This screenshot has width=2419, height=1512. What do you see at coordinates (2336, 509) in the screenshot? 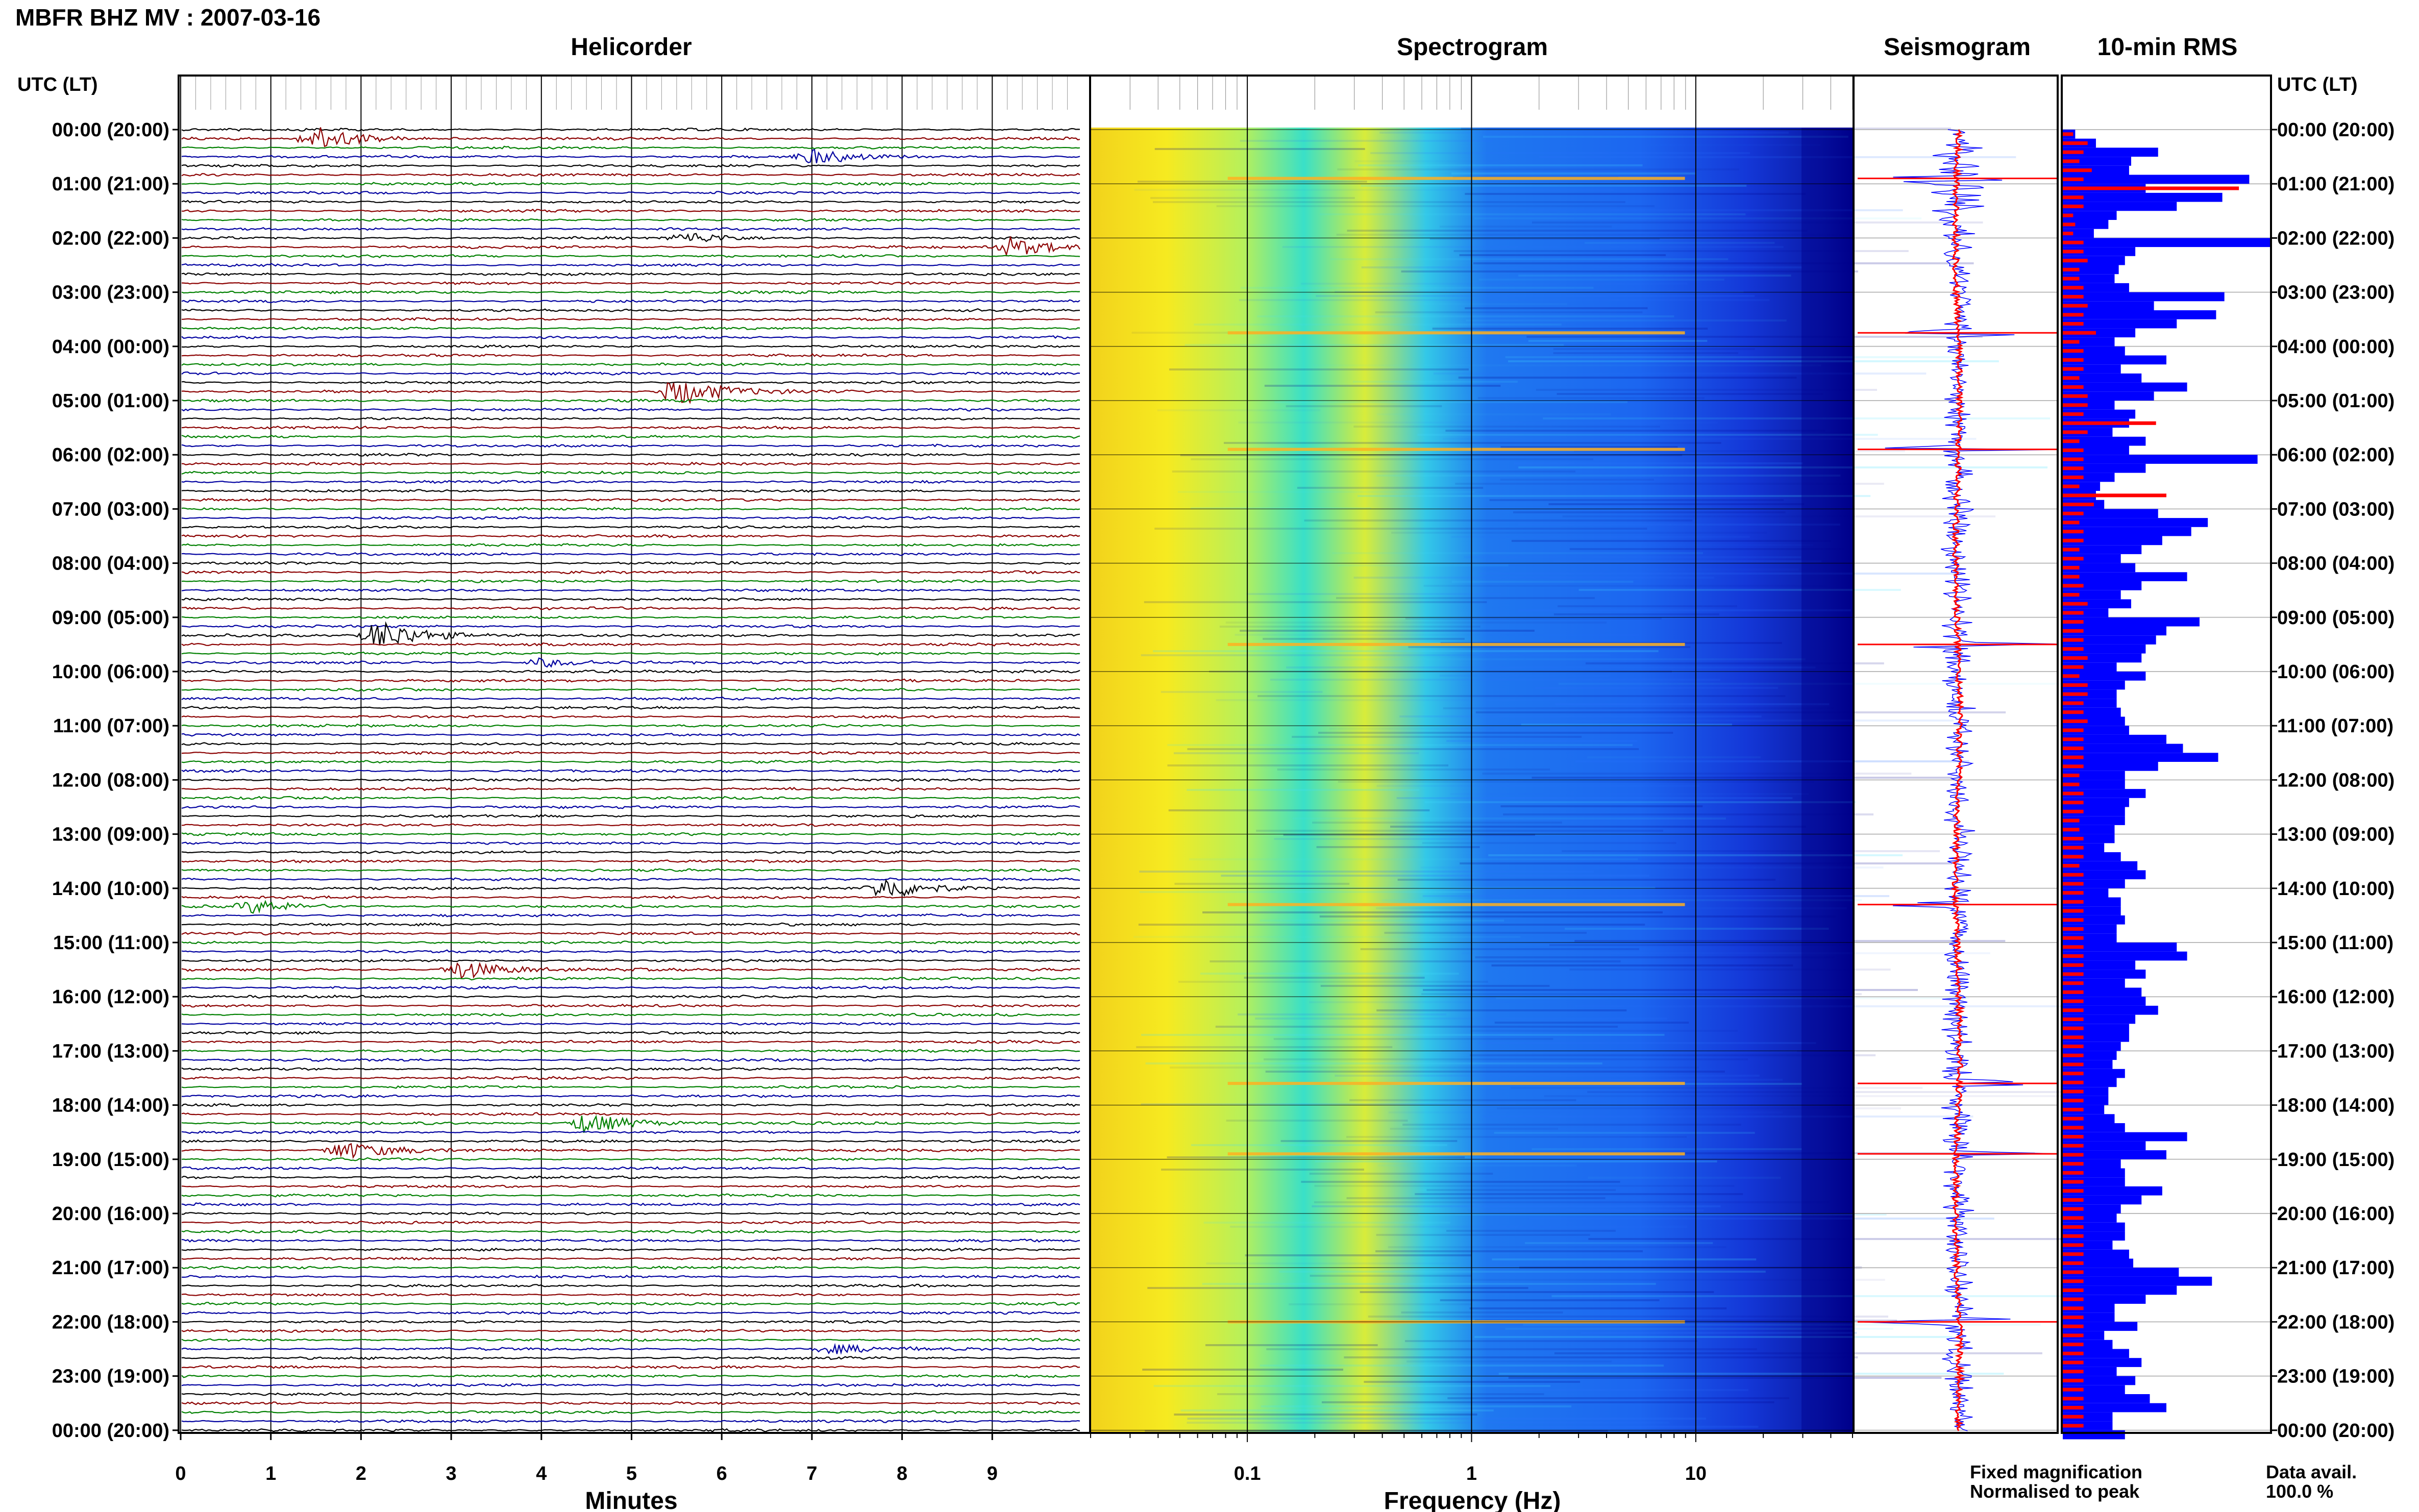
I see `hour-label-right: 07:00 (03:00)` at bounding box center [2336, 509].